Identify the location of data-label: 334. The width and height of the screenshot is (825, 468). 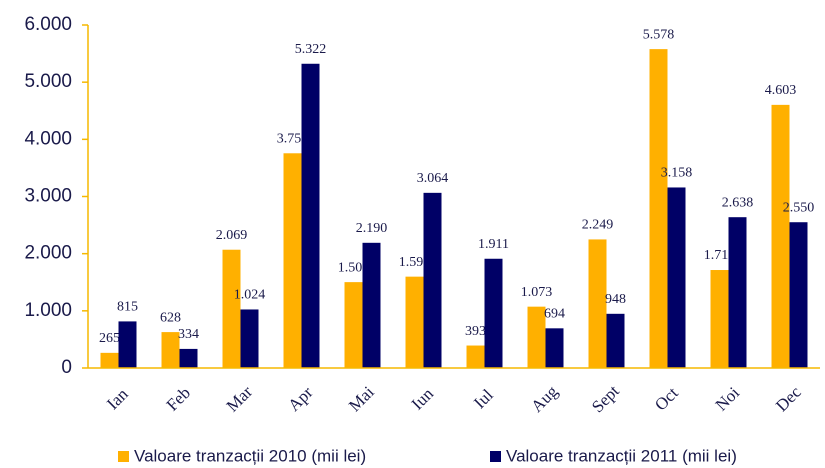
(188, 334).